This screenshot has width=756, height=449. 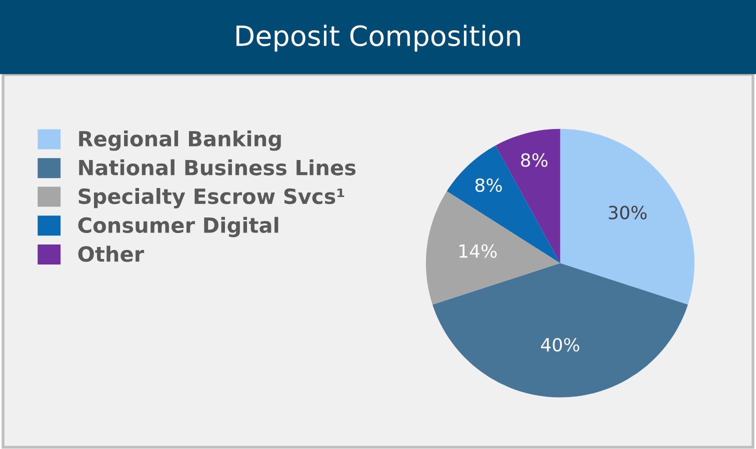 What do you see at coordinates (627, 213) in the screenshot?
I see `data-label: 30%` at bounding box center [627, 213].